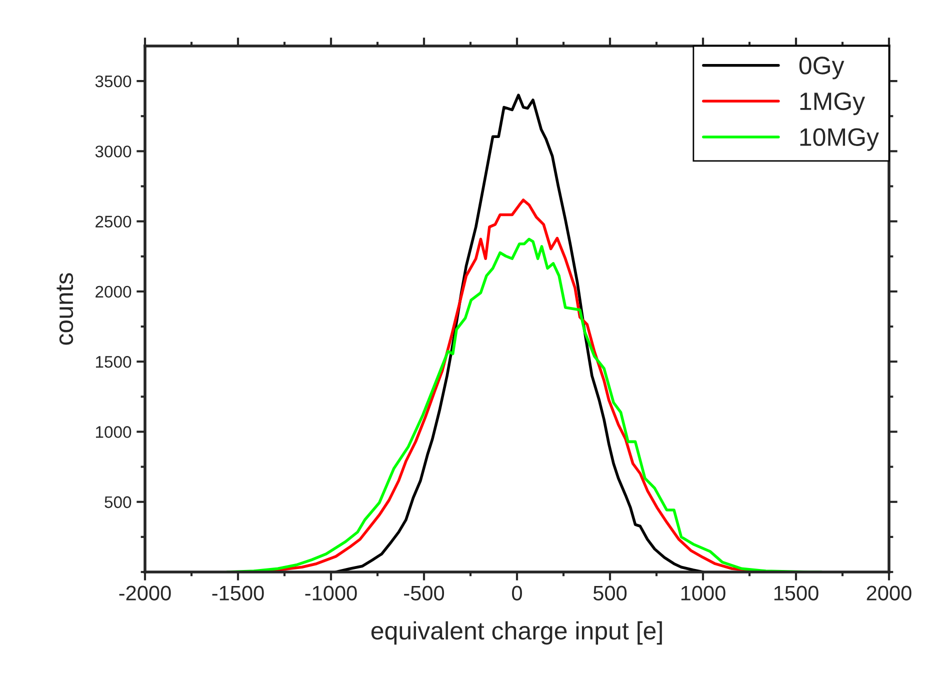  What do you see at coordinates (114, 362) in the screenshot?
I see `y-tick-label: 1500` at bounding box center [114, 362].